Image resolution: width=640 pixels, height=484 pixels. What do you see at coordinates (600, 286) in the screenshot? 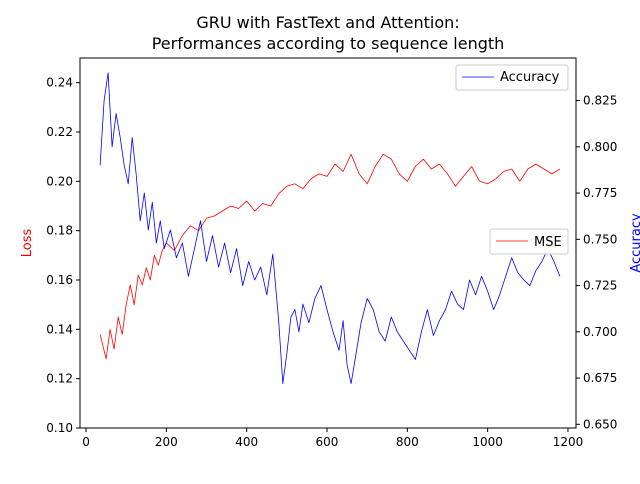
I see `y-right-tick-label: 0.725` at bounding box center [600, 286].